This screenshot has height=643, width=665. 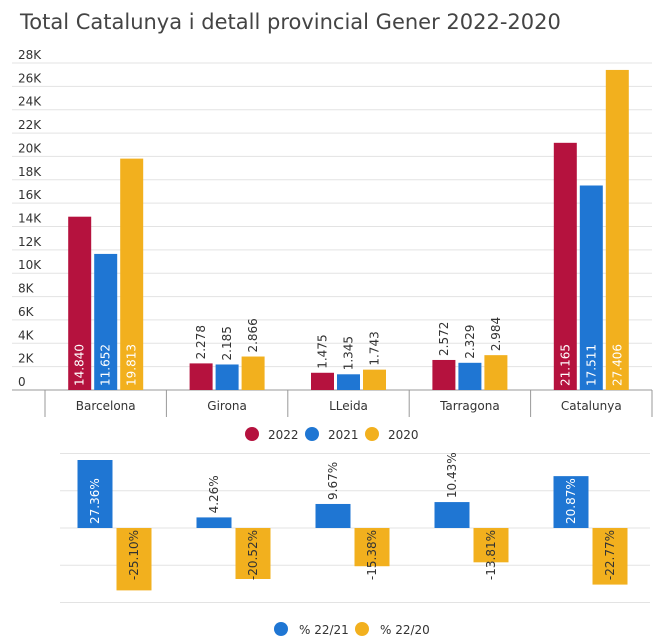 I want to click on data-label: 2.866, so click(x=253, y=335).